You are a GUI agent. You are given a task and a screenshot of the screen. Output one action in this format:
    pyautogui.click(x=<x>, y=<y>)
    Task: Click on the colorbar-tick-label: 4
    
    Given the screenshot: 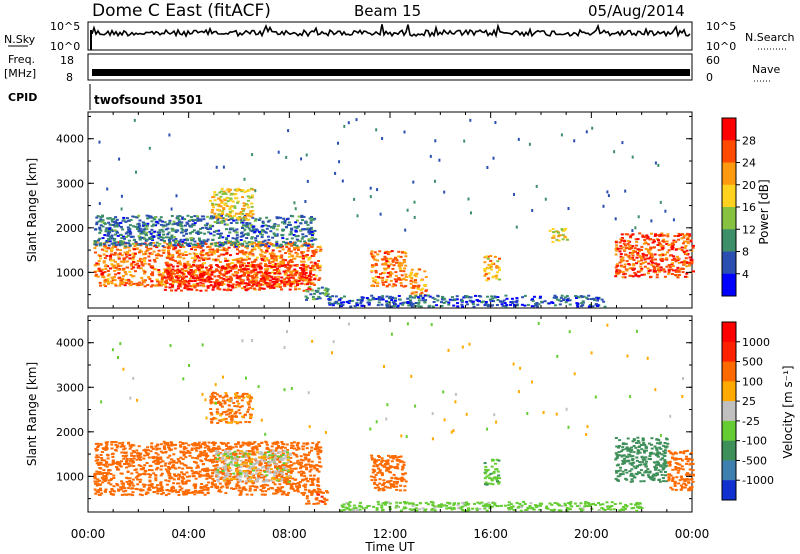 What is the action you would take?
    pyautogui.click(x=745, y=274)
    